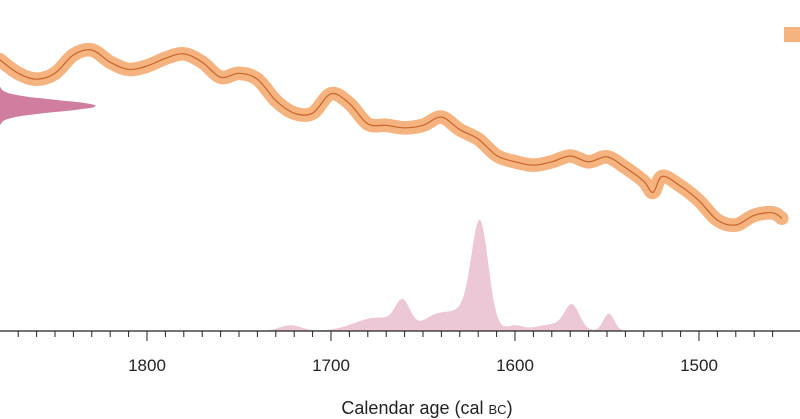 The height and width of the screenshot is (419, 800). What do you see at coordinates (48, 106) in the screenshot?
I see `measured-date-distribution` at bounding box center [48, 106].